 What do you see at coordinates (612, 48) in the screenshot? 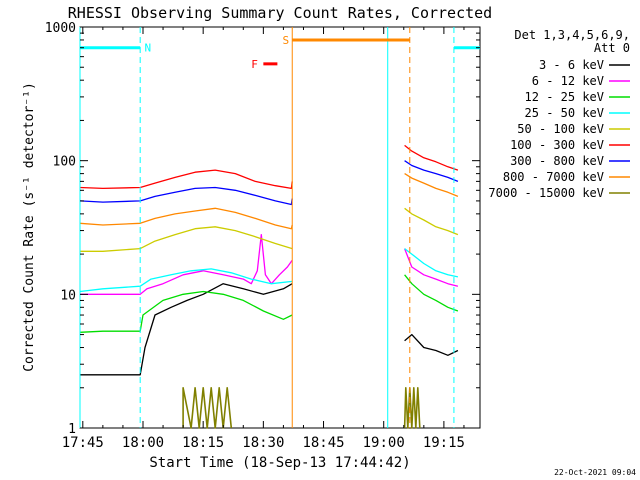
I see `legend-header: Att 0` at bounding box center [612, 48].